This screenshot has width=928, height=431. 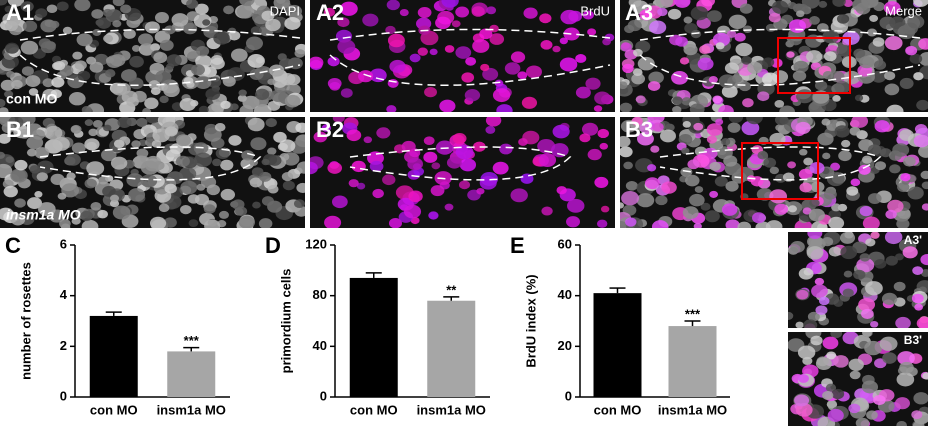 What do you see at coordinates (618, 409) in the screenshot?
I see `x-tick-label: con MO` at bounding box center [618, 409].